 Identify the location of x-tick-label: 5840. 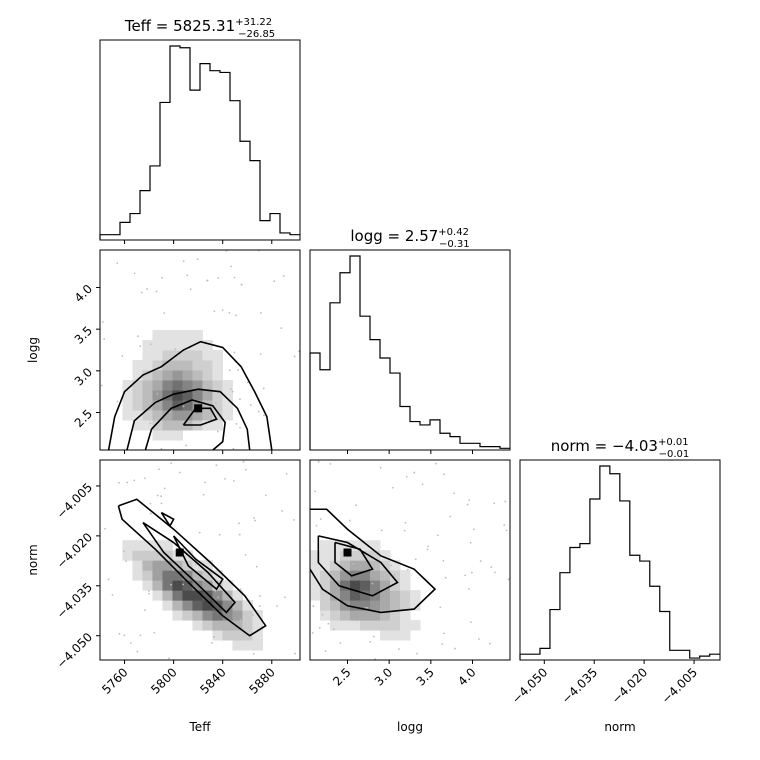
(212, 680).